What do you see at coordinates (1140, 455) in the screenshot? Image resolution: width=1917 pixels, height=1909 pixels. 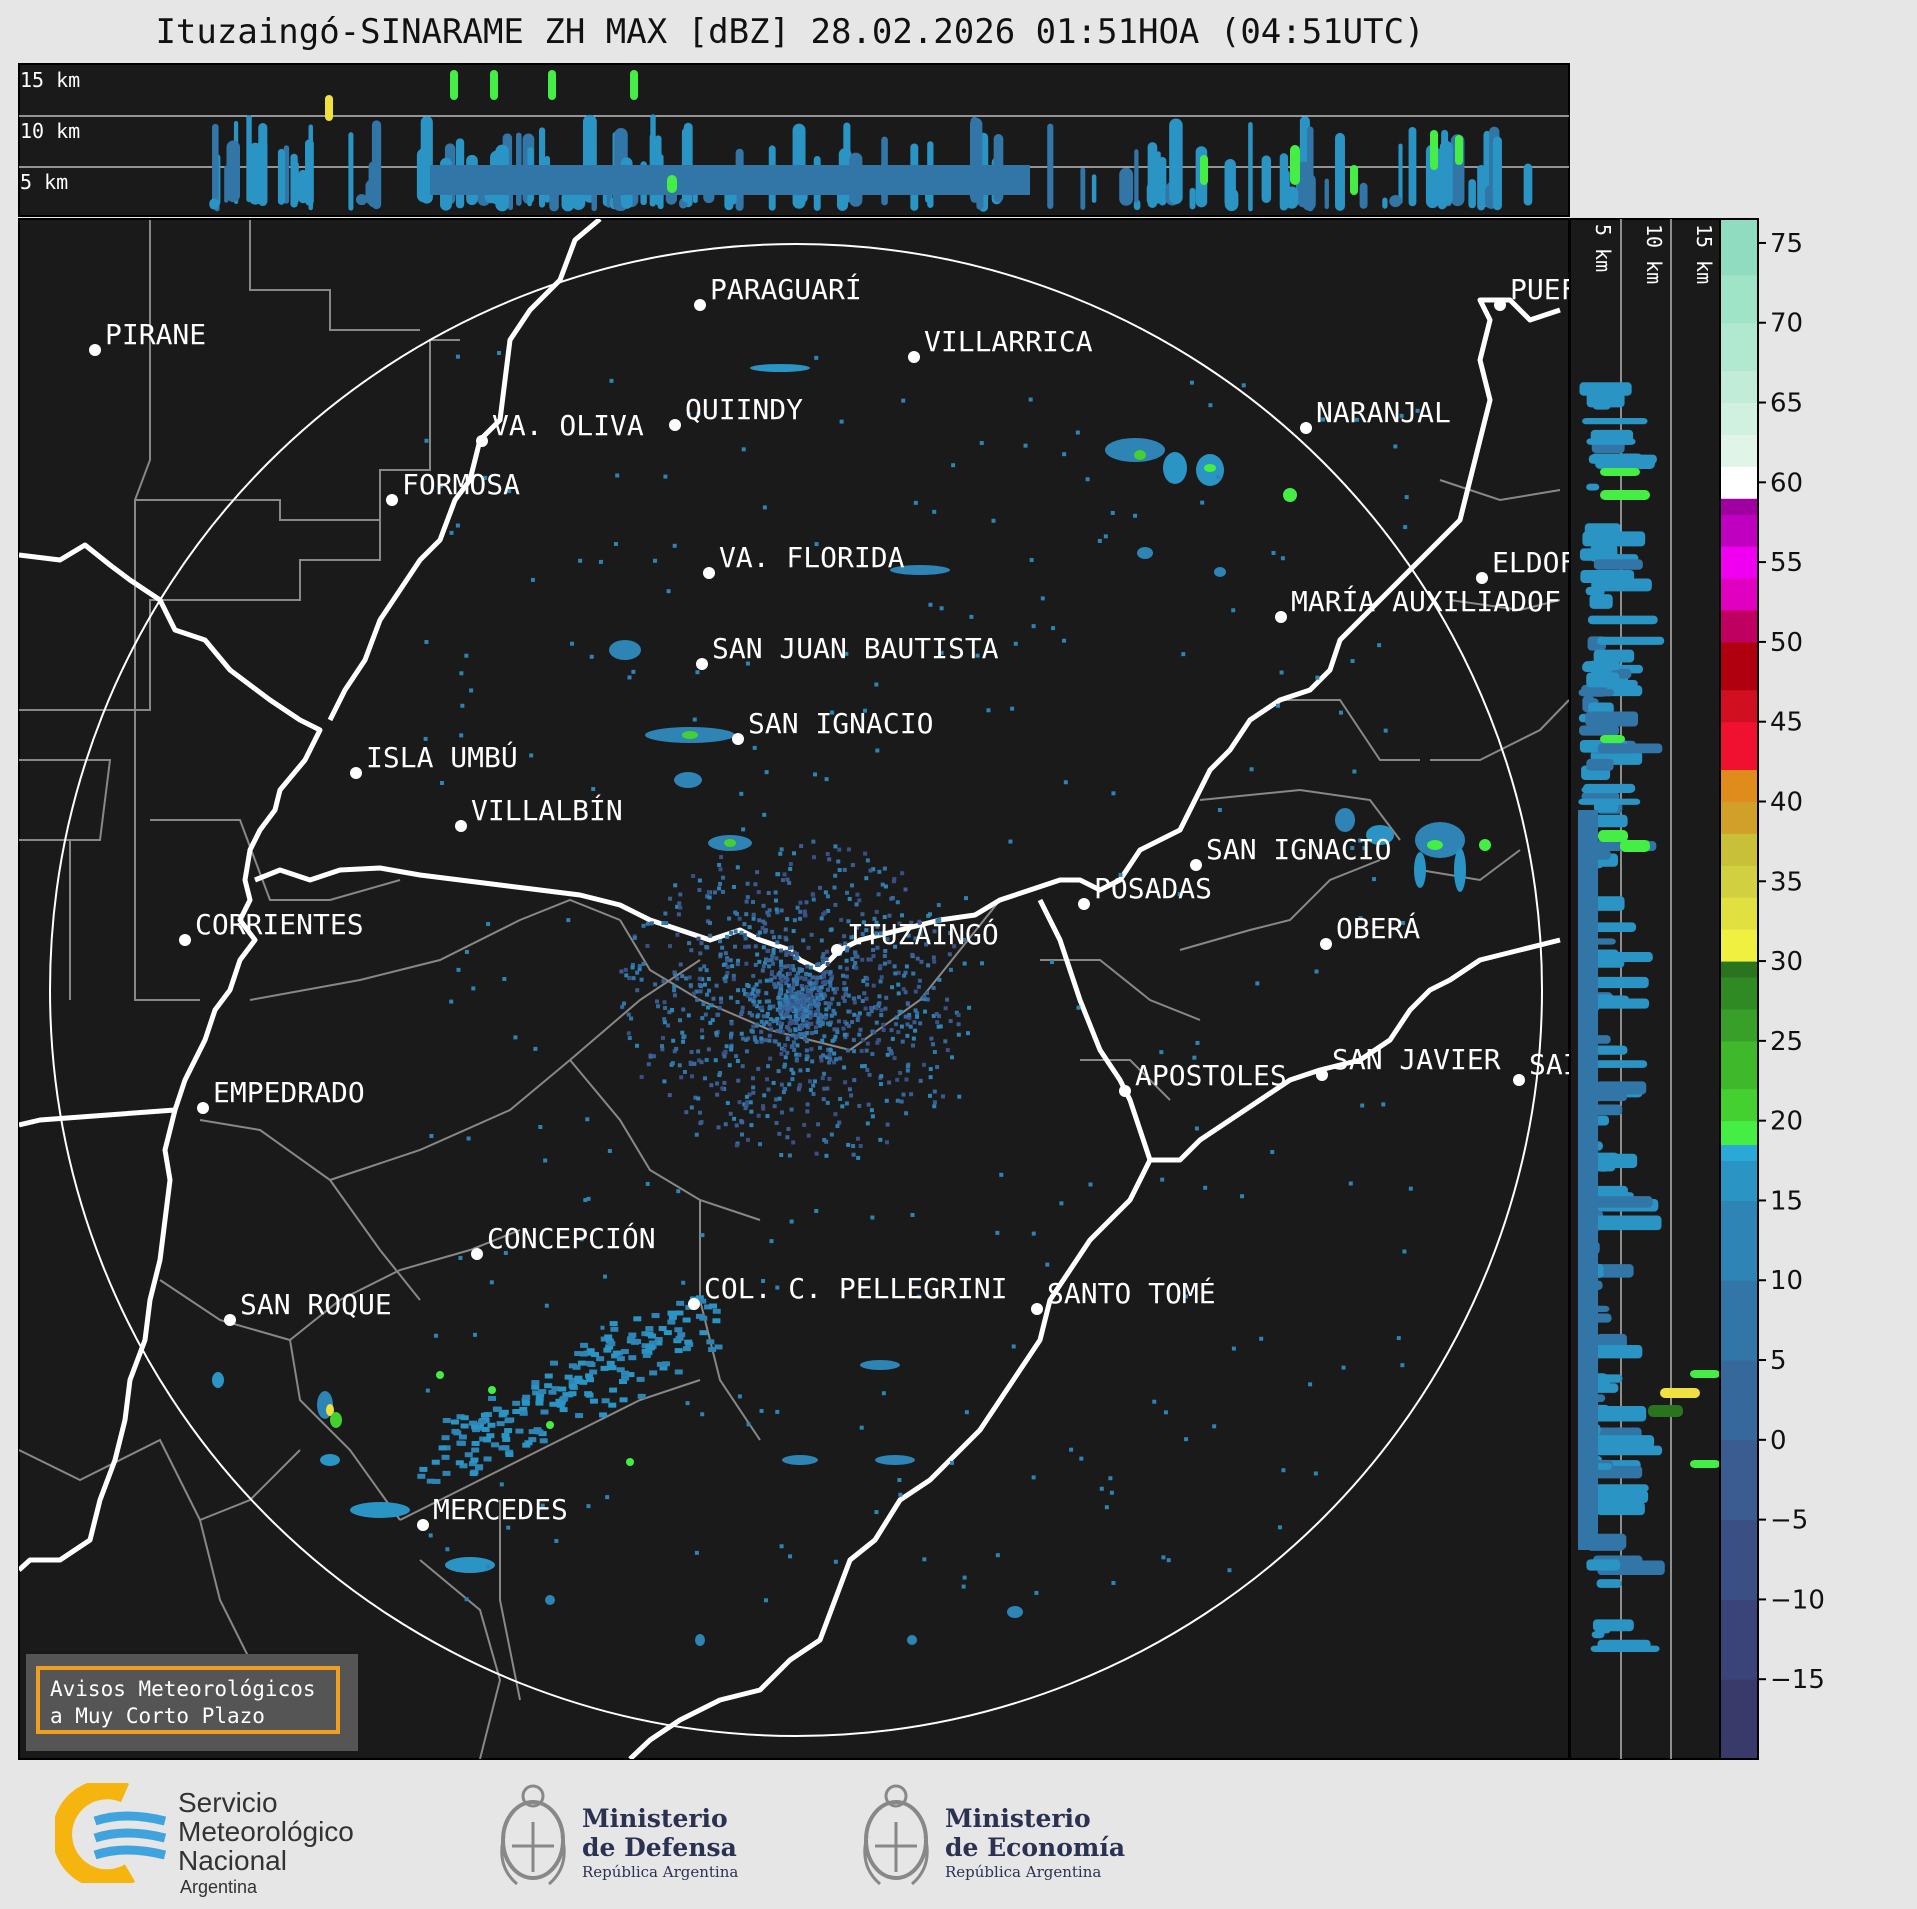 I see `echo-blob` at bounding box center [1140, 455].